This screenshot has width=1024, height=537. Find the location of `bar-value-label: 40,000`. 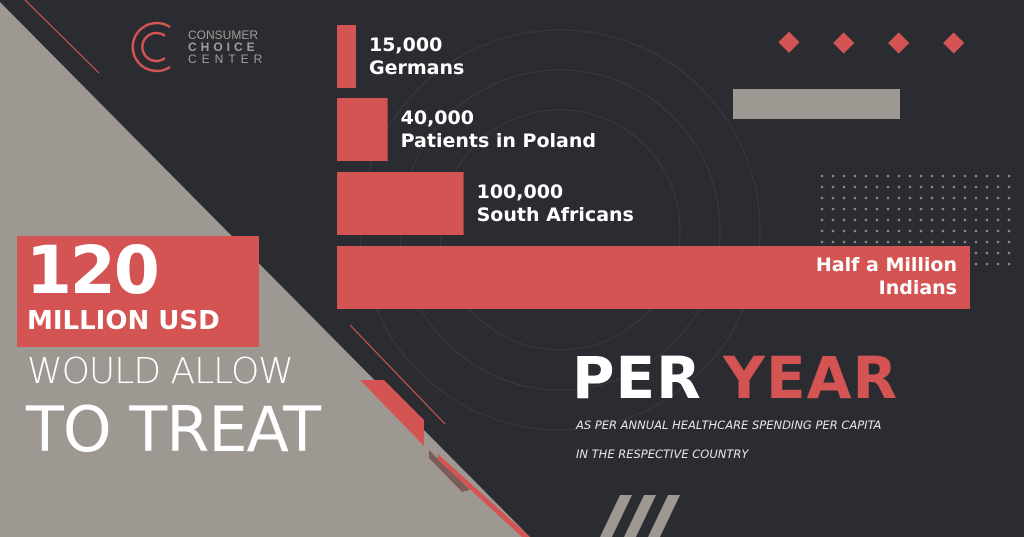

bar-value-label: 40,000 is located at coordinates (437, 118).